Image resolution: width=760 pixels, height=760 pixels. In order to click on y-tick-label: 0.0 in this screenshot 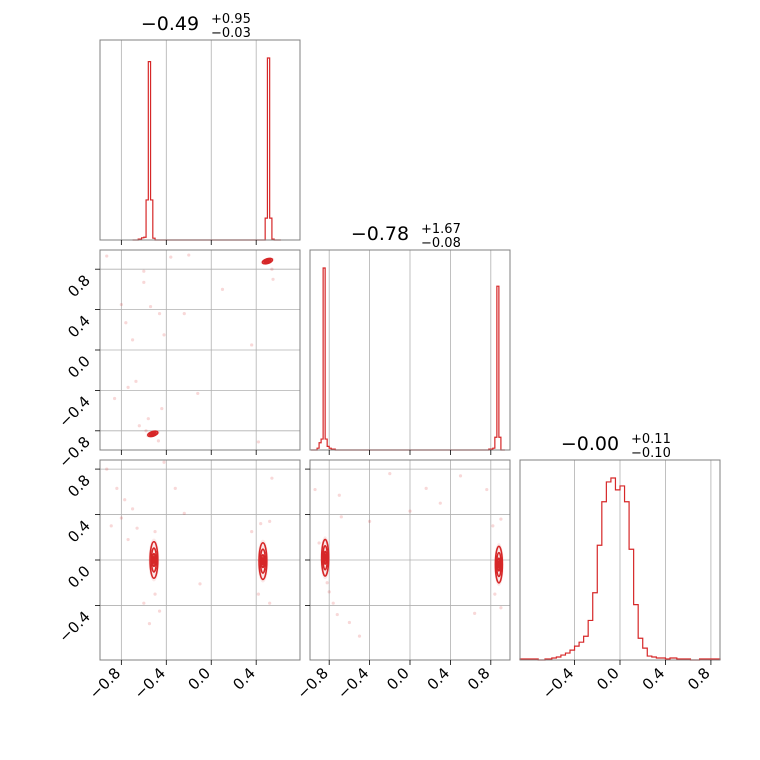, I will do `click(79, 367)`.